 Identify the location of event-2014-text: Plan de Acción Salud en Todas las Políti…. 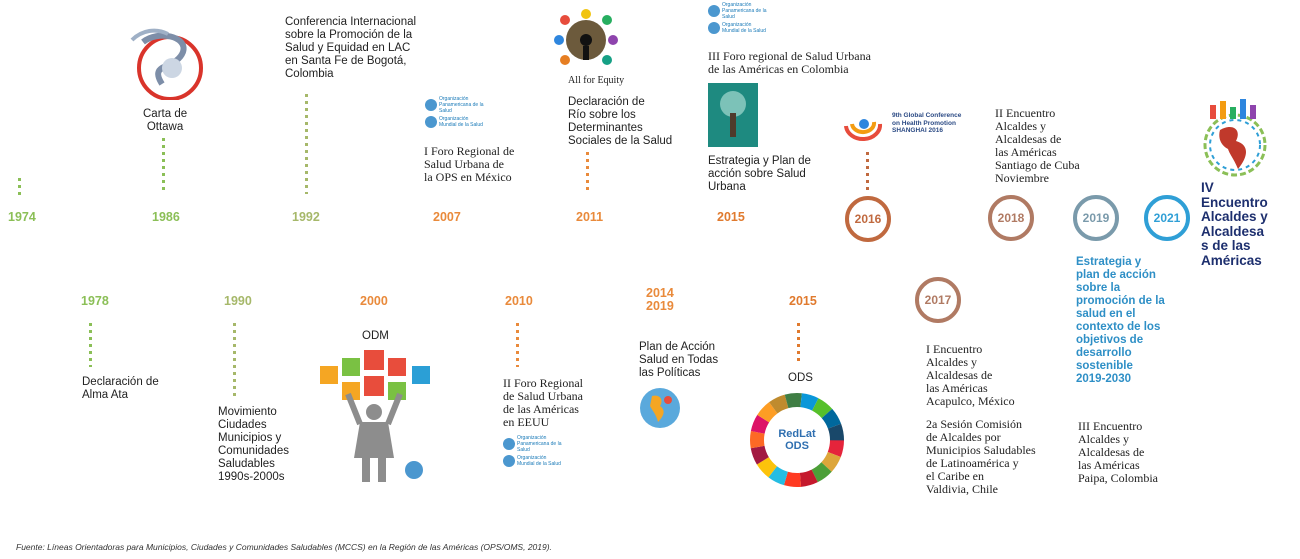
(679, 360).